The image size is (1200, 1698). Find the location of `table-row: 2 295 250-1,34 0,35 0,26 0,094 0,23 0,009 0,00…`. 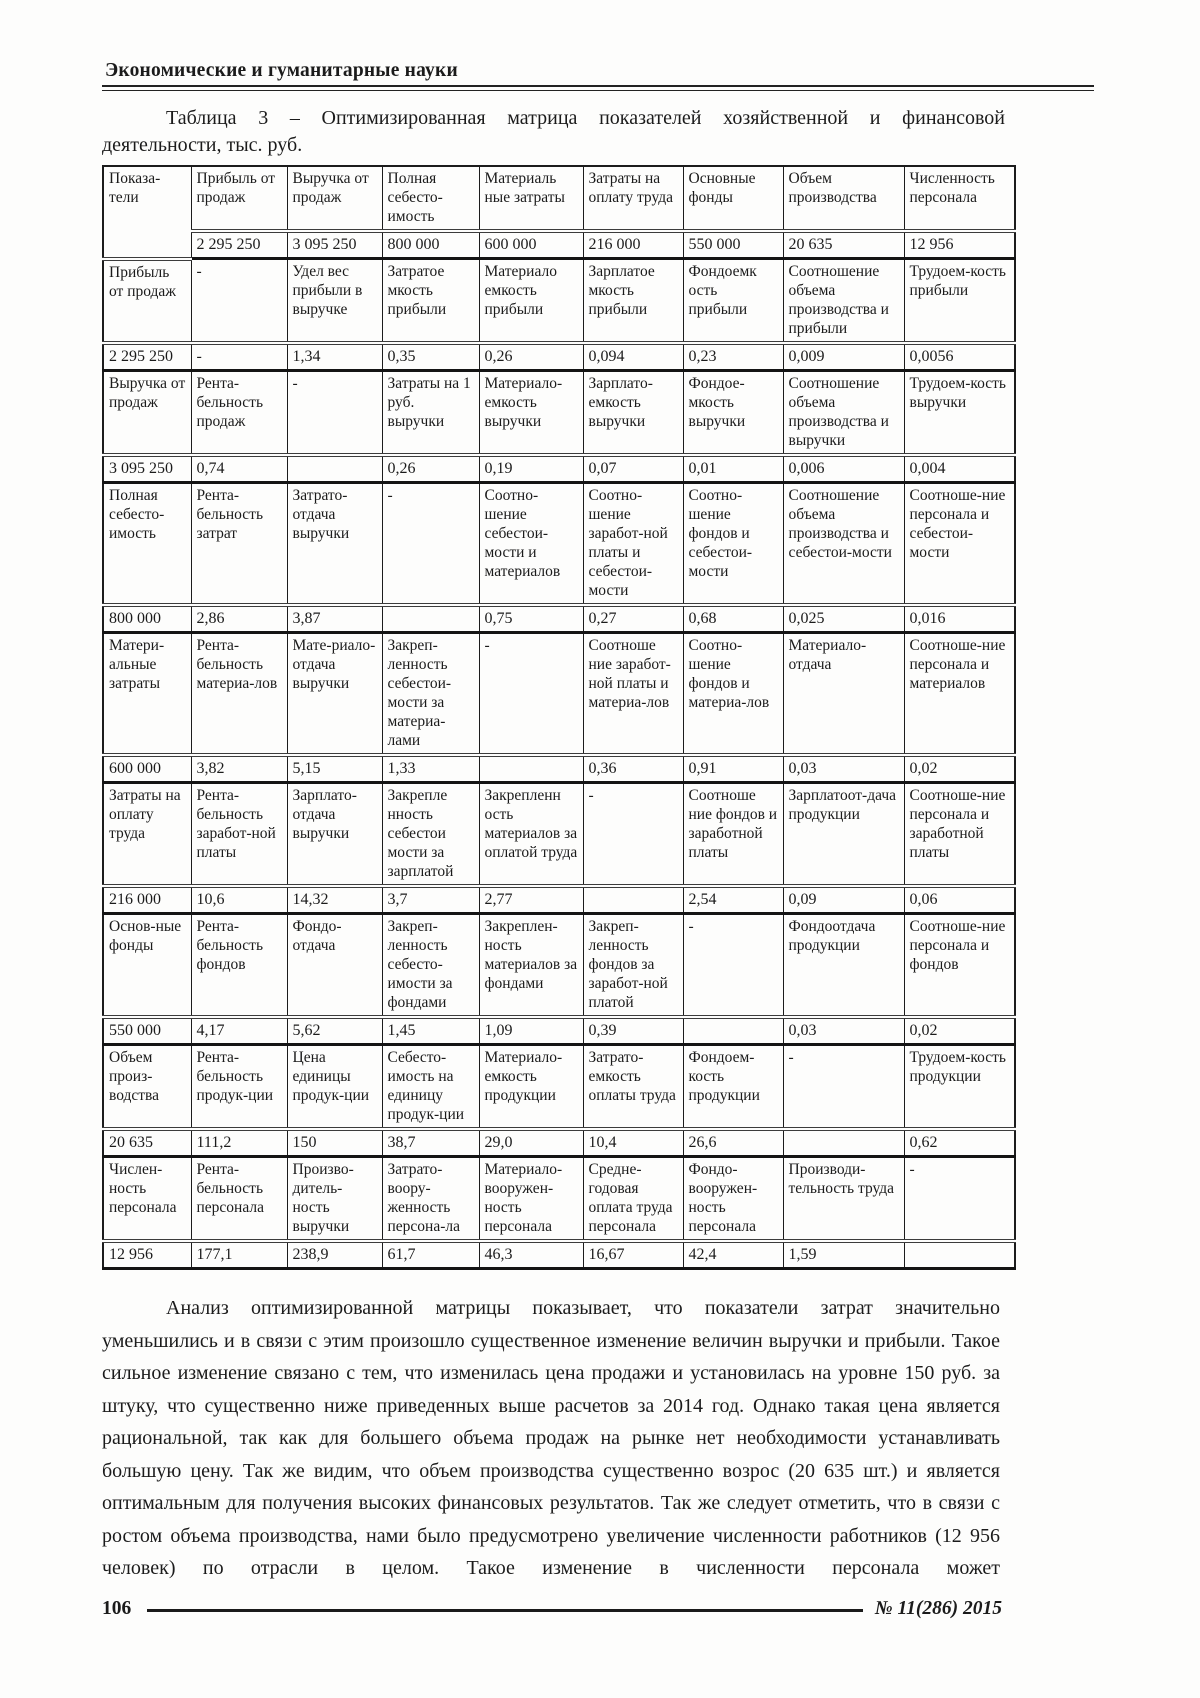

table-row: 2 295 250-1,34 0,35 0,26 0,094 0,23 0,009 0,00… is located at coordinates (559, 357).